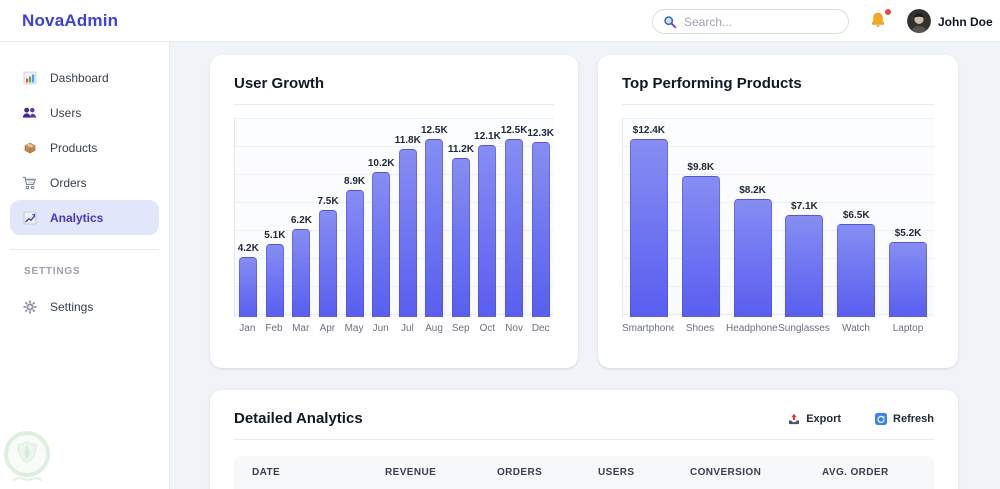  I want to click on card-title: User Growth, so click(279, 83).